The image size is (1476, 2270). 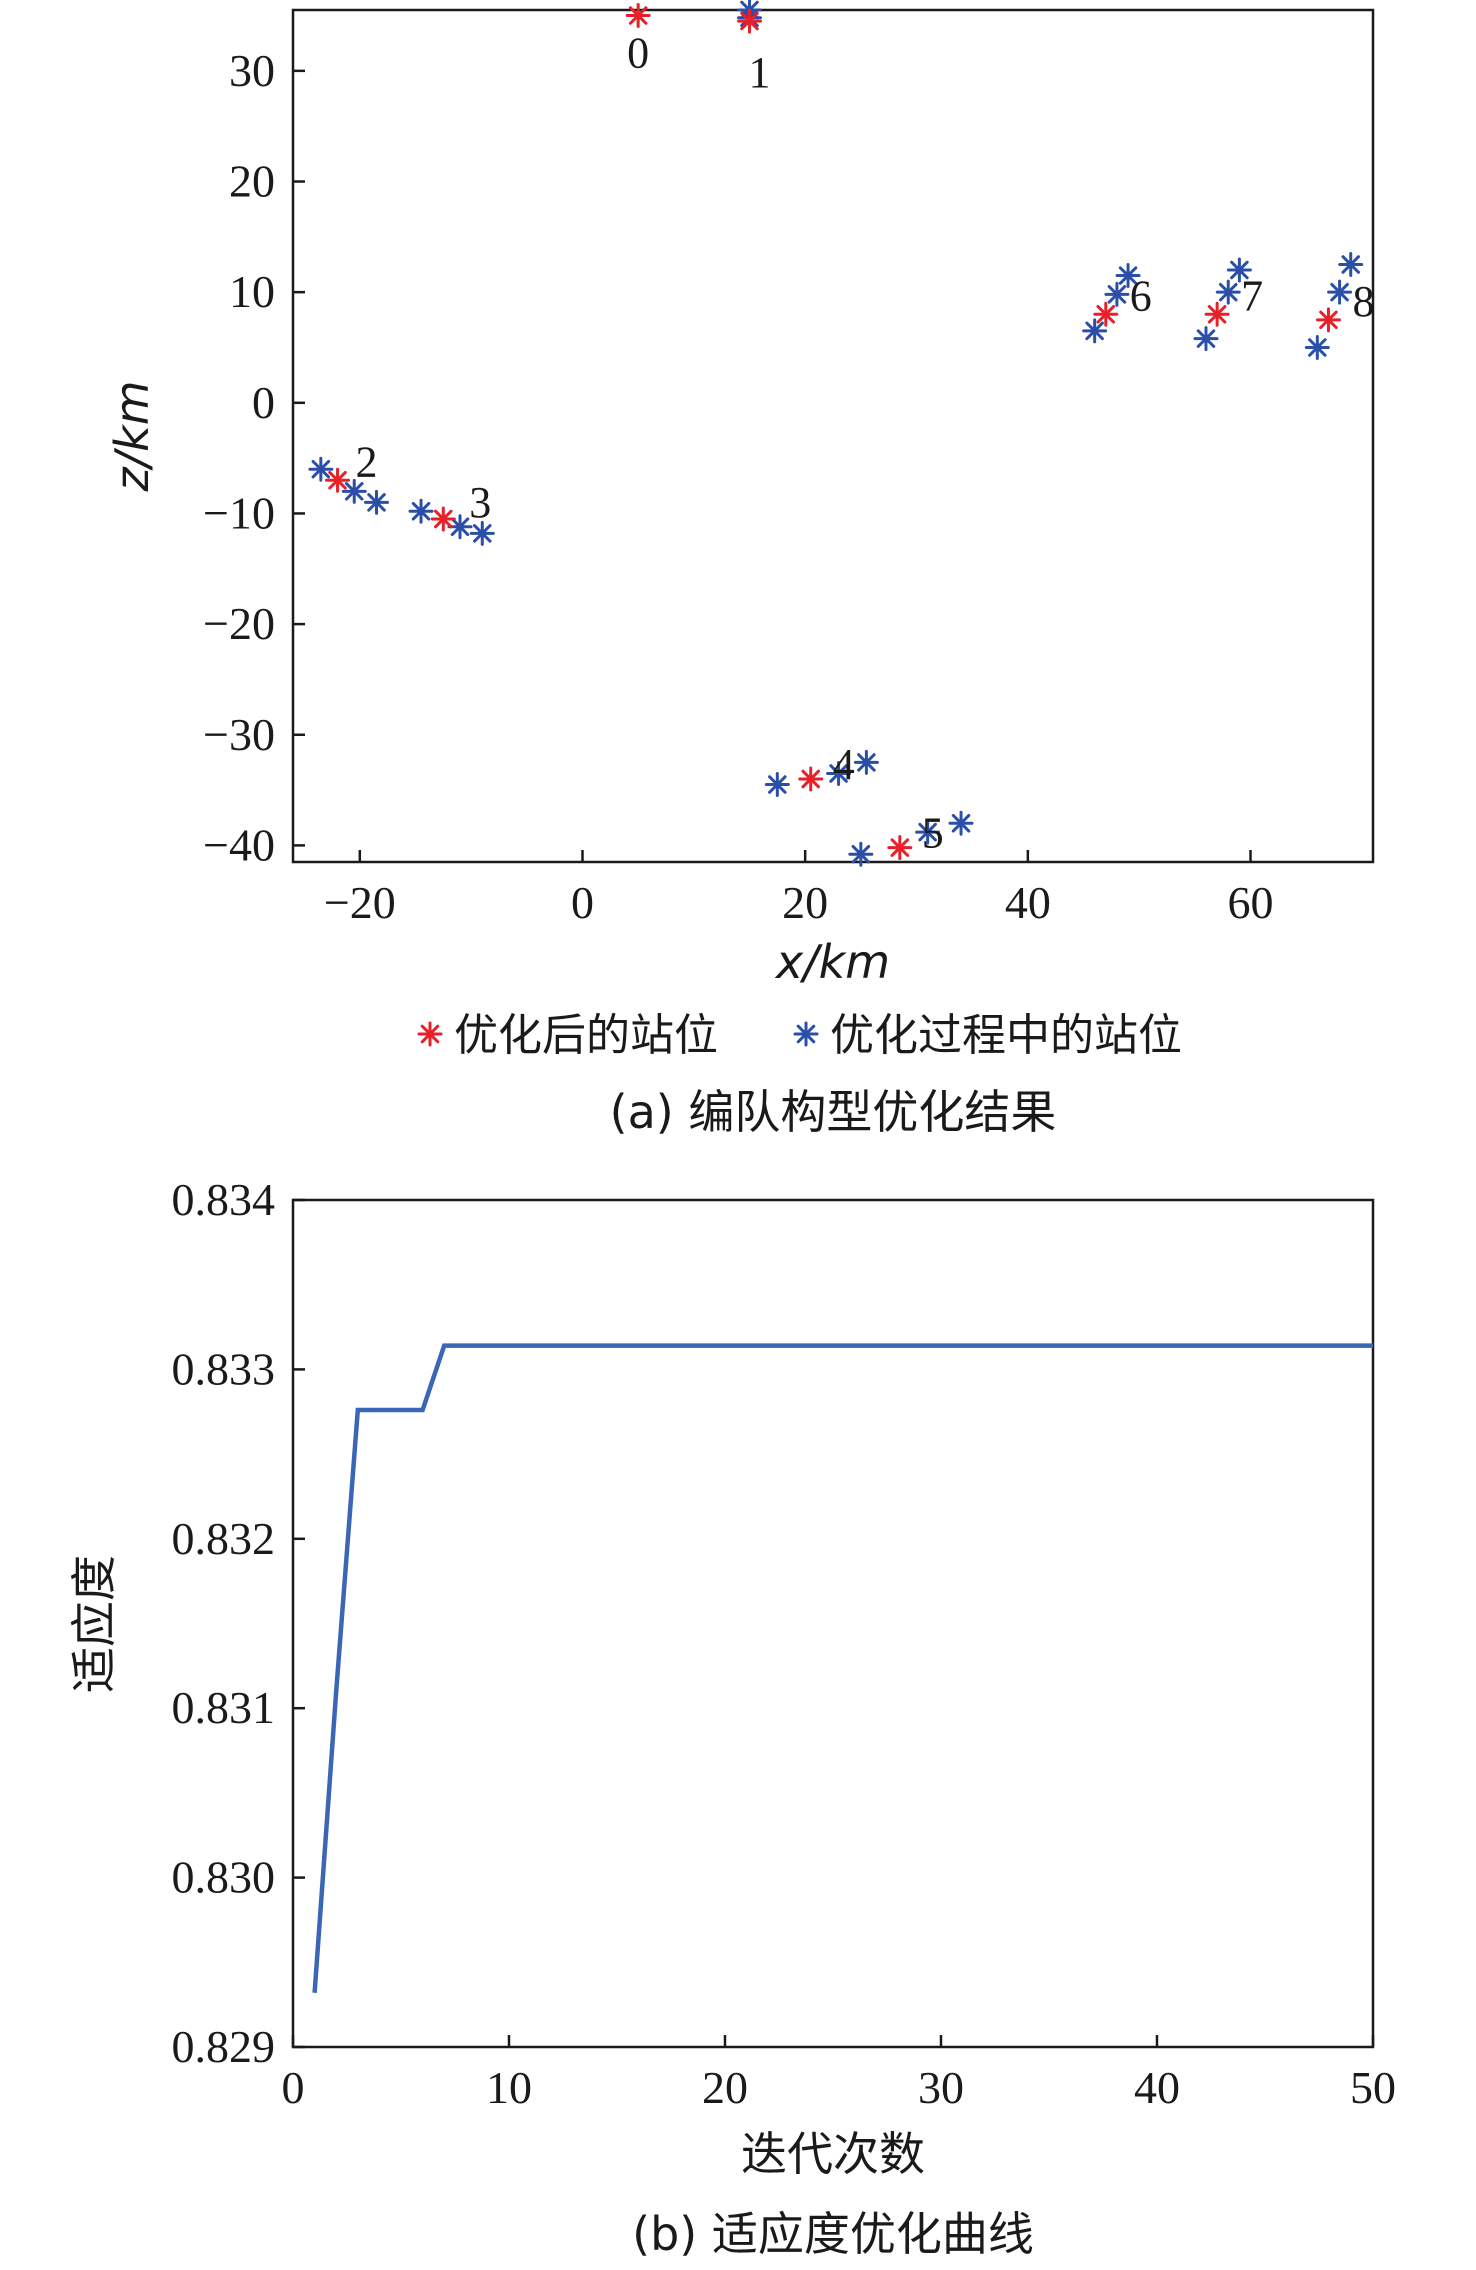 I want to click on chart-a-x-tick-label: 0, so click(x=582, y=902).